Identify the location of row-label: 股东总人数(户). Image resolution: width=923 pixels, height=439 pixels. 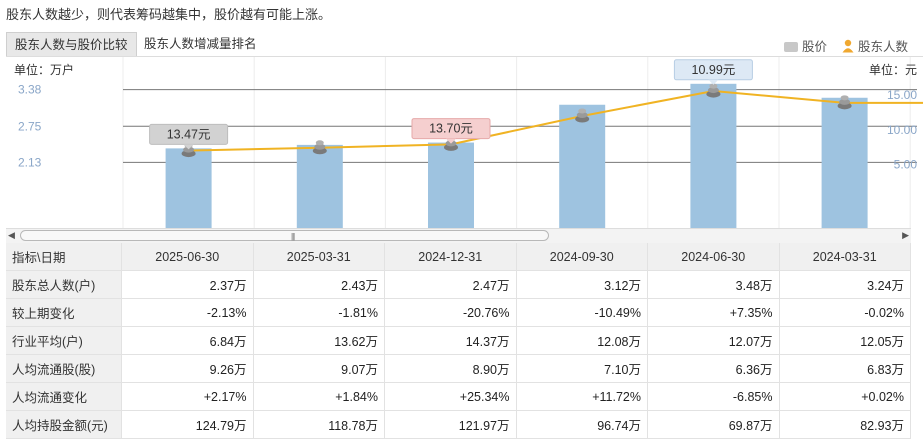
(64, 284).